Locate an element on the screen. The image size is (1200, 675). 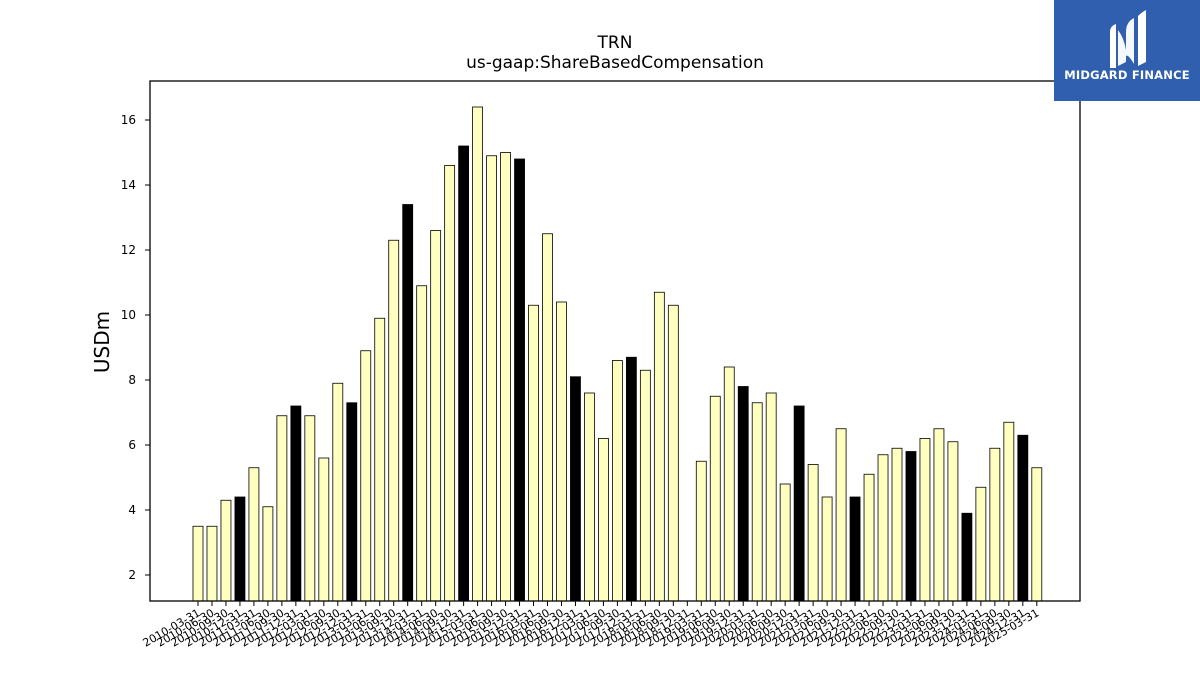
y-tick-label: 8 is located at coordinates (132, 380).